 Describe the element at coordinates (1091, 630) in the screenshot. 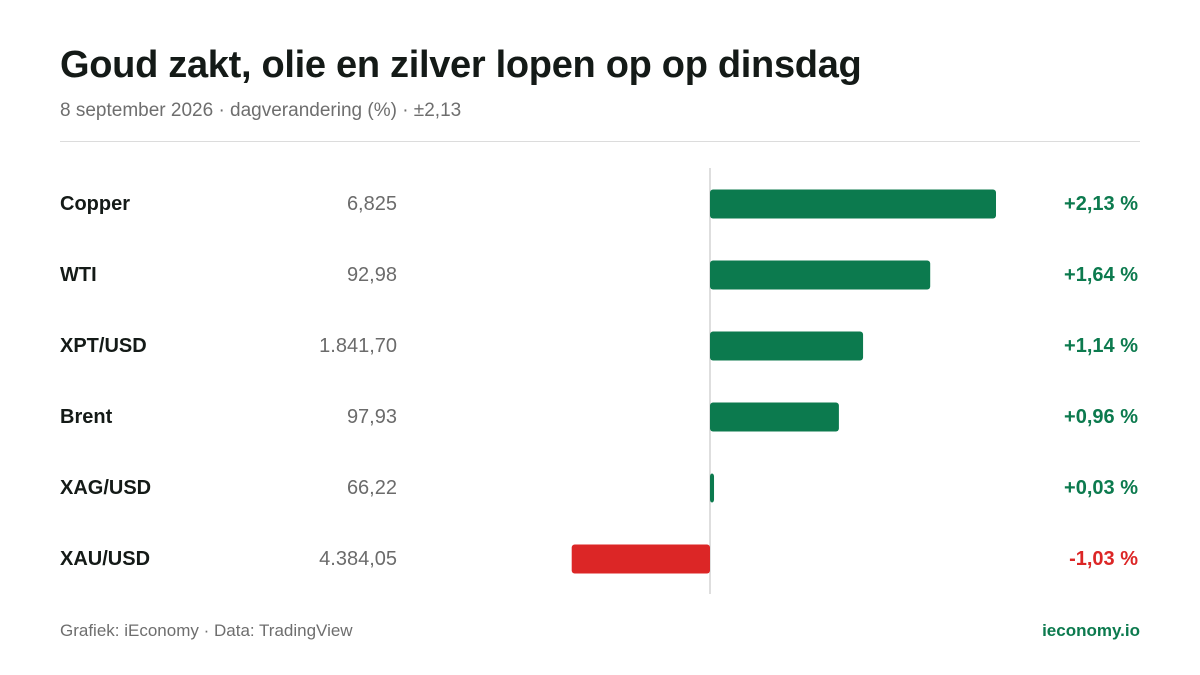

I see `brand-link: ieconomy.io` at that location.